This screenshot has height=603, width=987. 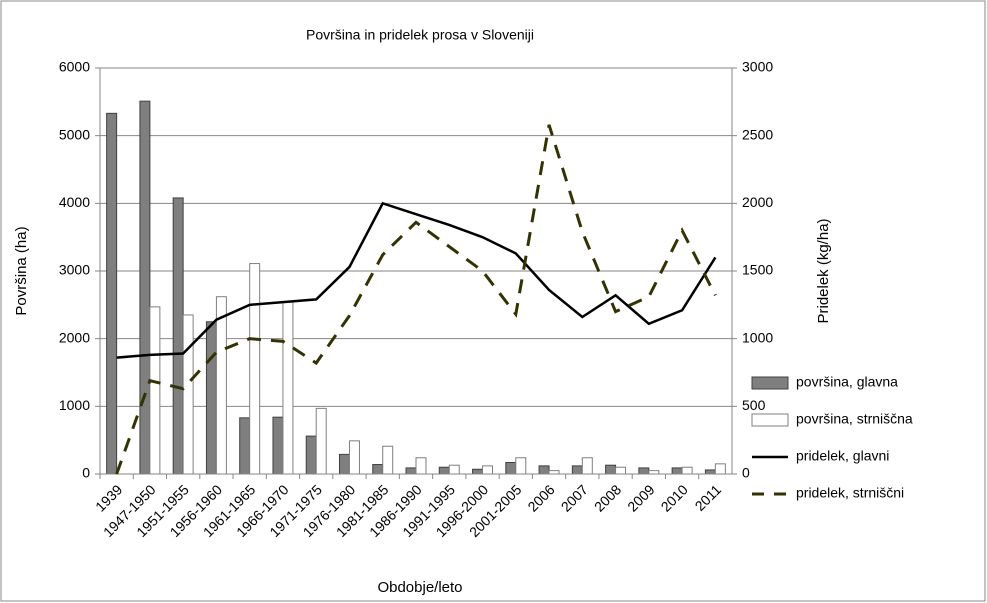 I want to click on y-tick-label: 3000, so click(x=74, y=270).